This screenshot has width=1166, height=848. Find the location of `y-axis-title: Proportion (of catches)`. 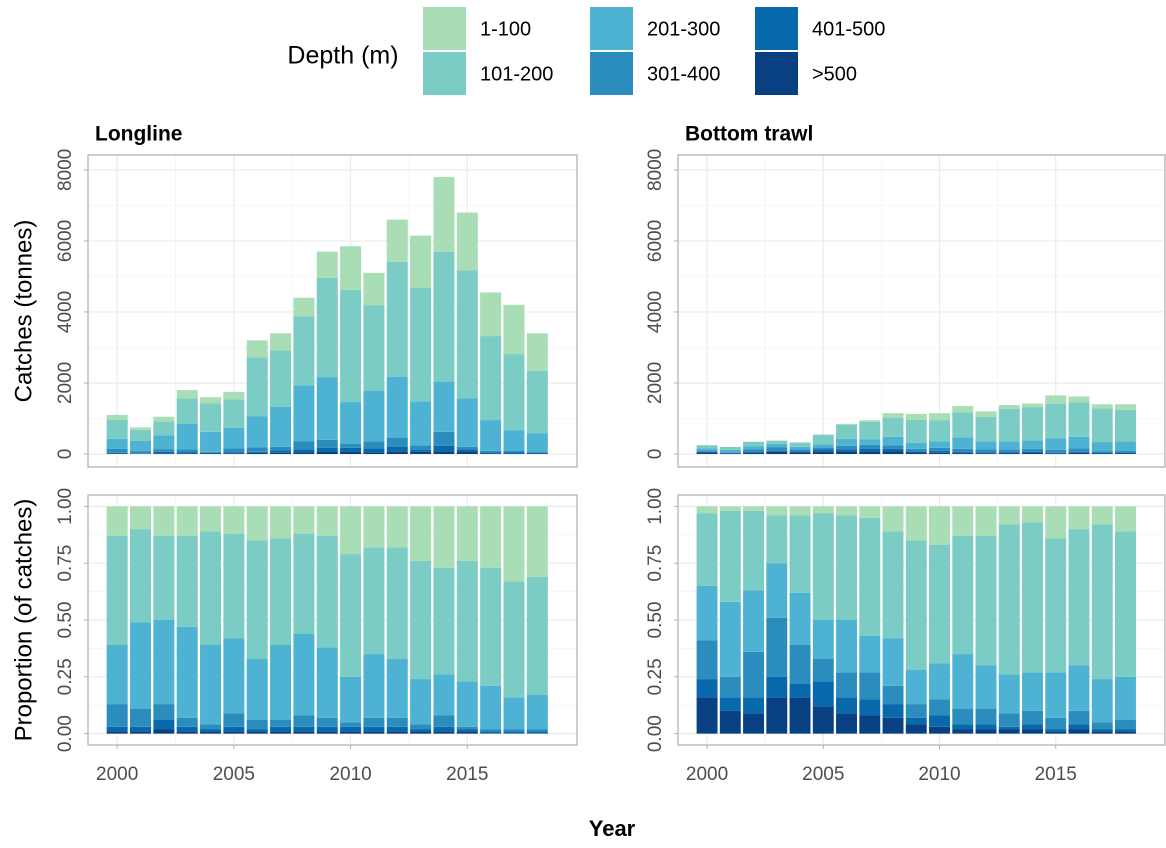

y-axis-title: Proportion (of catches) is located at coordinates (23, 620).